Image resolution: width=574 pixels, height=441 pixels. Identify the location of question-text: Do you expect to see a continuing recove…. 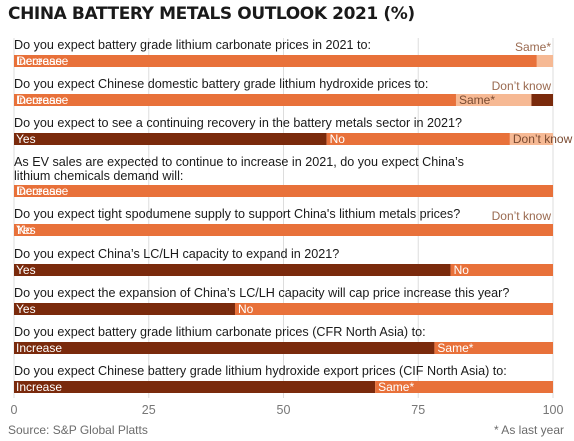
(238, 123).